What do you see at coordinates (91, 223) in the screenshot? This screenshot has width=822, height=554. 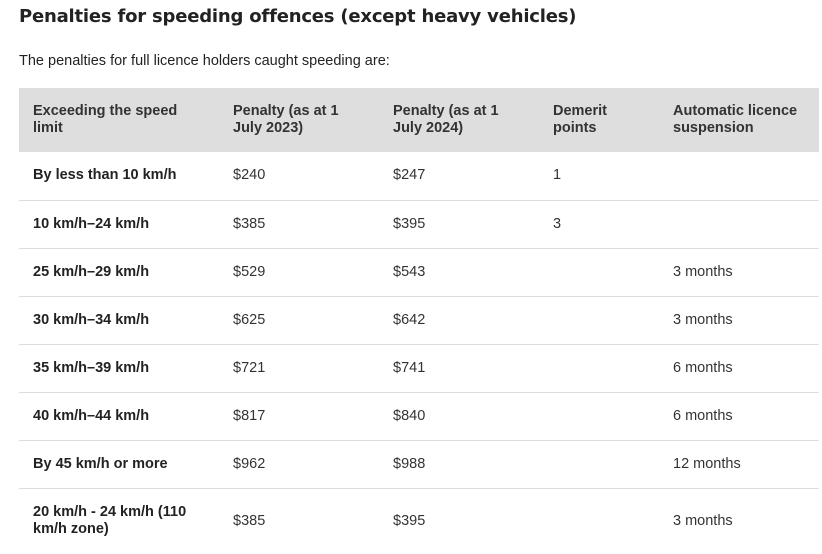 I see `cell-speed: 10 km/h–24 km/h` at bounding box center [91, 223].